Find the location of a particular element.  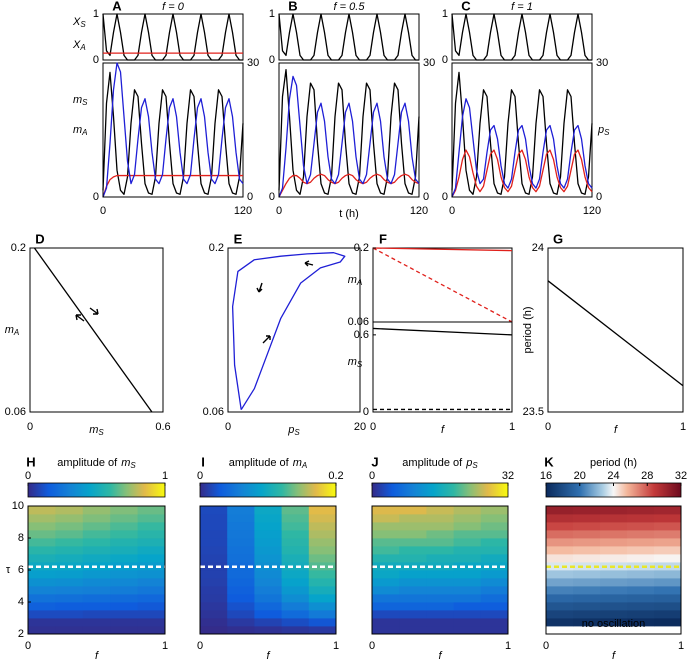

axis-label-part: p is located at coordinates (290, 430).